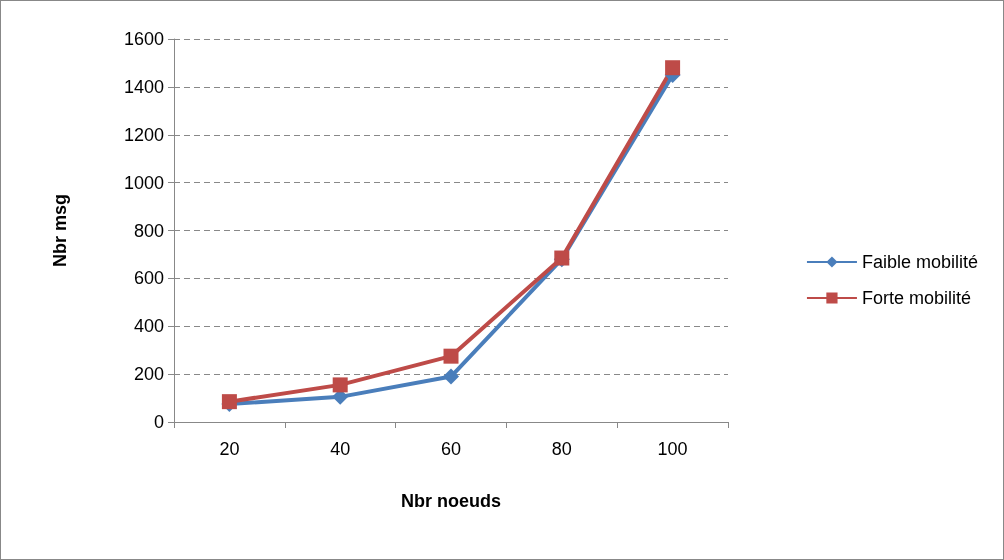  Describe the element at coordinates (148, 230) in the screenshot. I see `y-tick-label: 800` at that location.